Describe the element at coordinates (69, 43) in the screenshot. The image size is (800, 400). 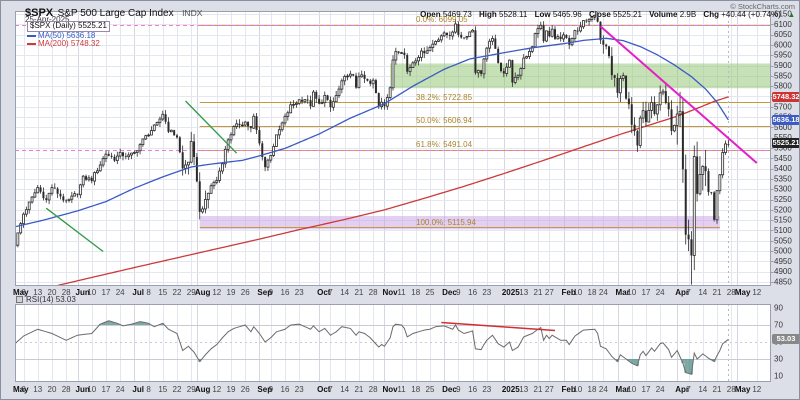
I see `ma200-label: MA(200) 5748.32` at that location.